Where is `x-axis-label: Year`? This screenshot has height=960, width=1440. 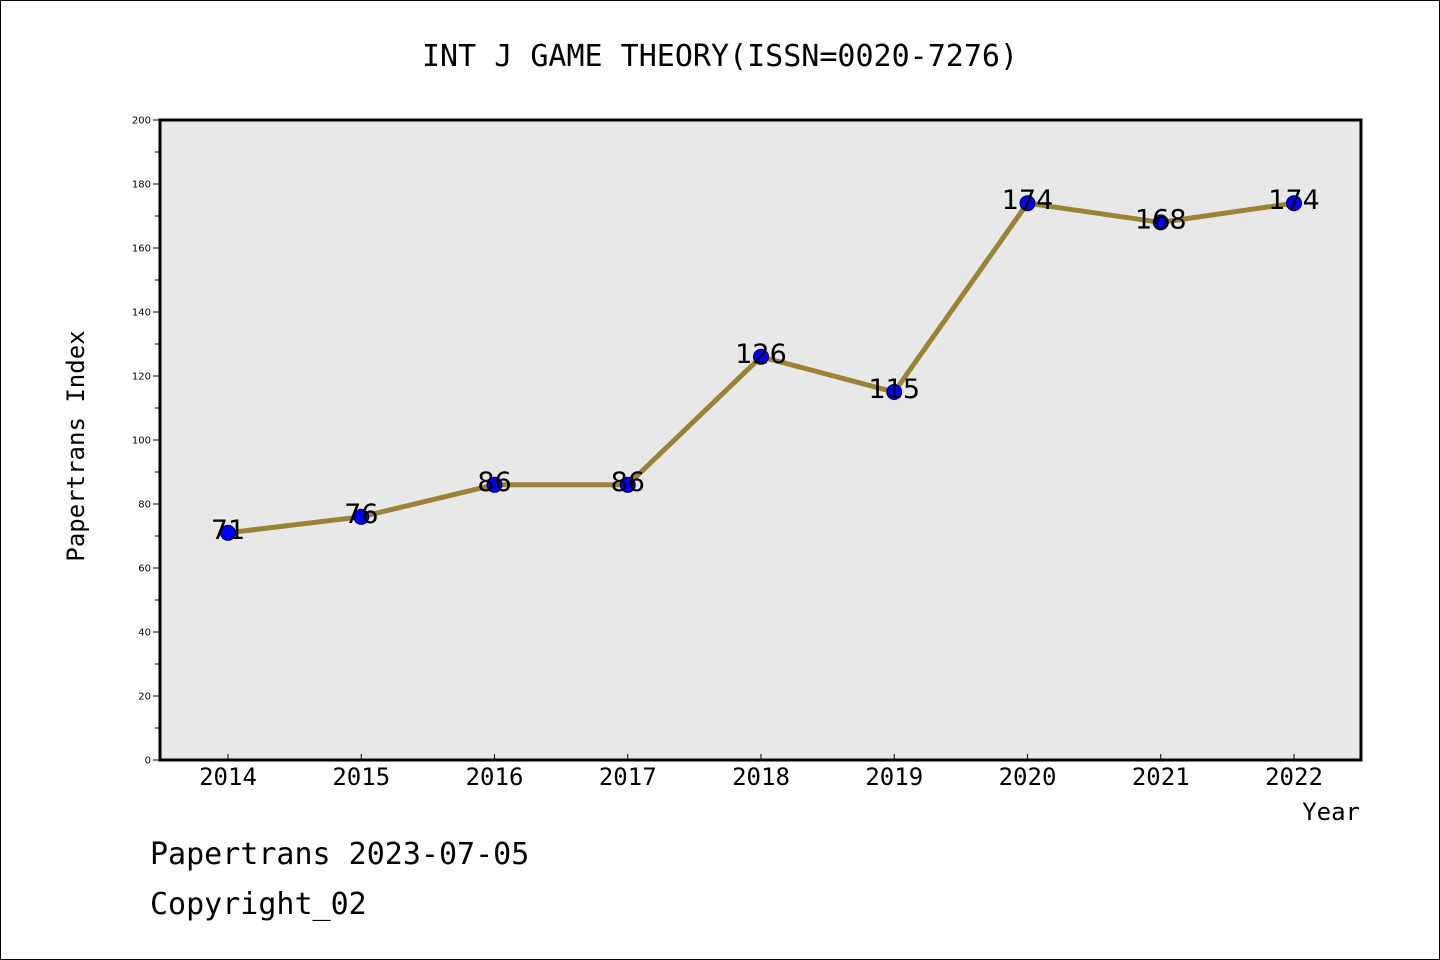
x-axis-label: Year is located at coordinates (1331, 812).